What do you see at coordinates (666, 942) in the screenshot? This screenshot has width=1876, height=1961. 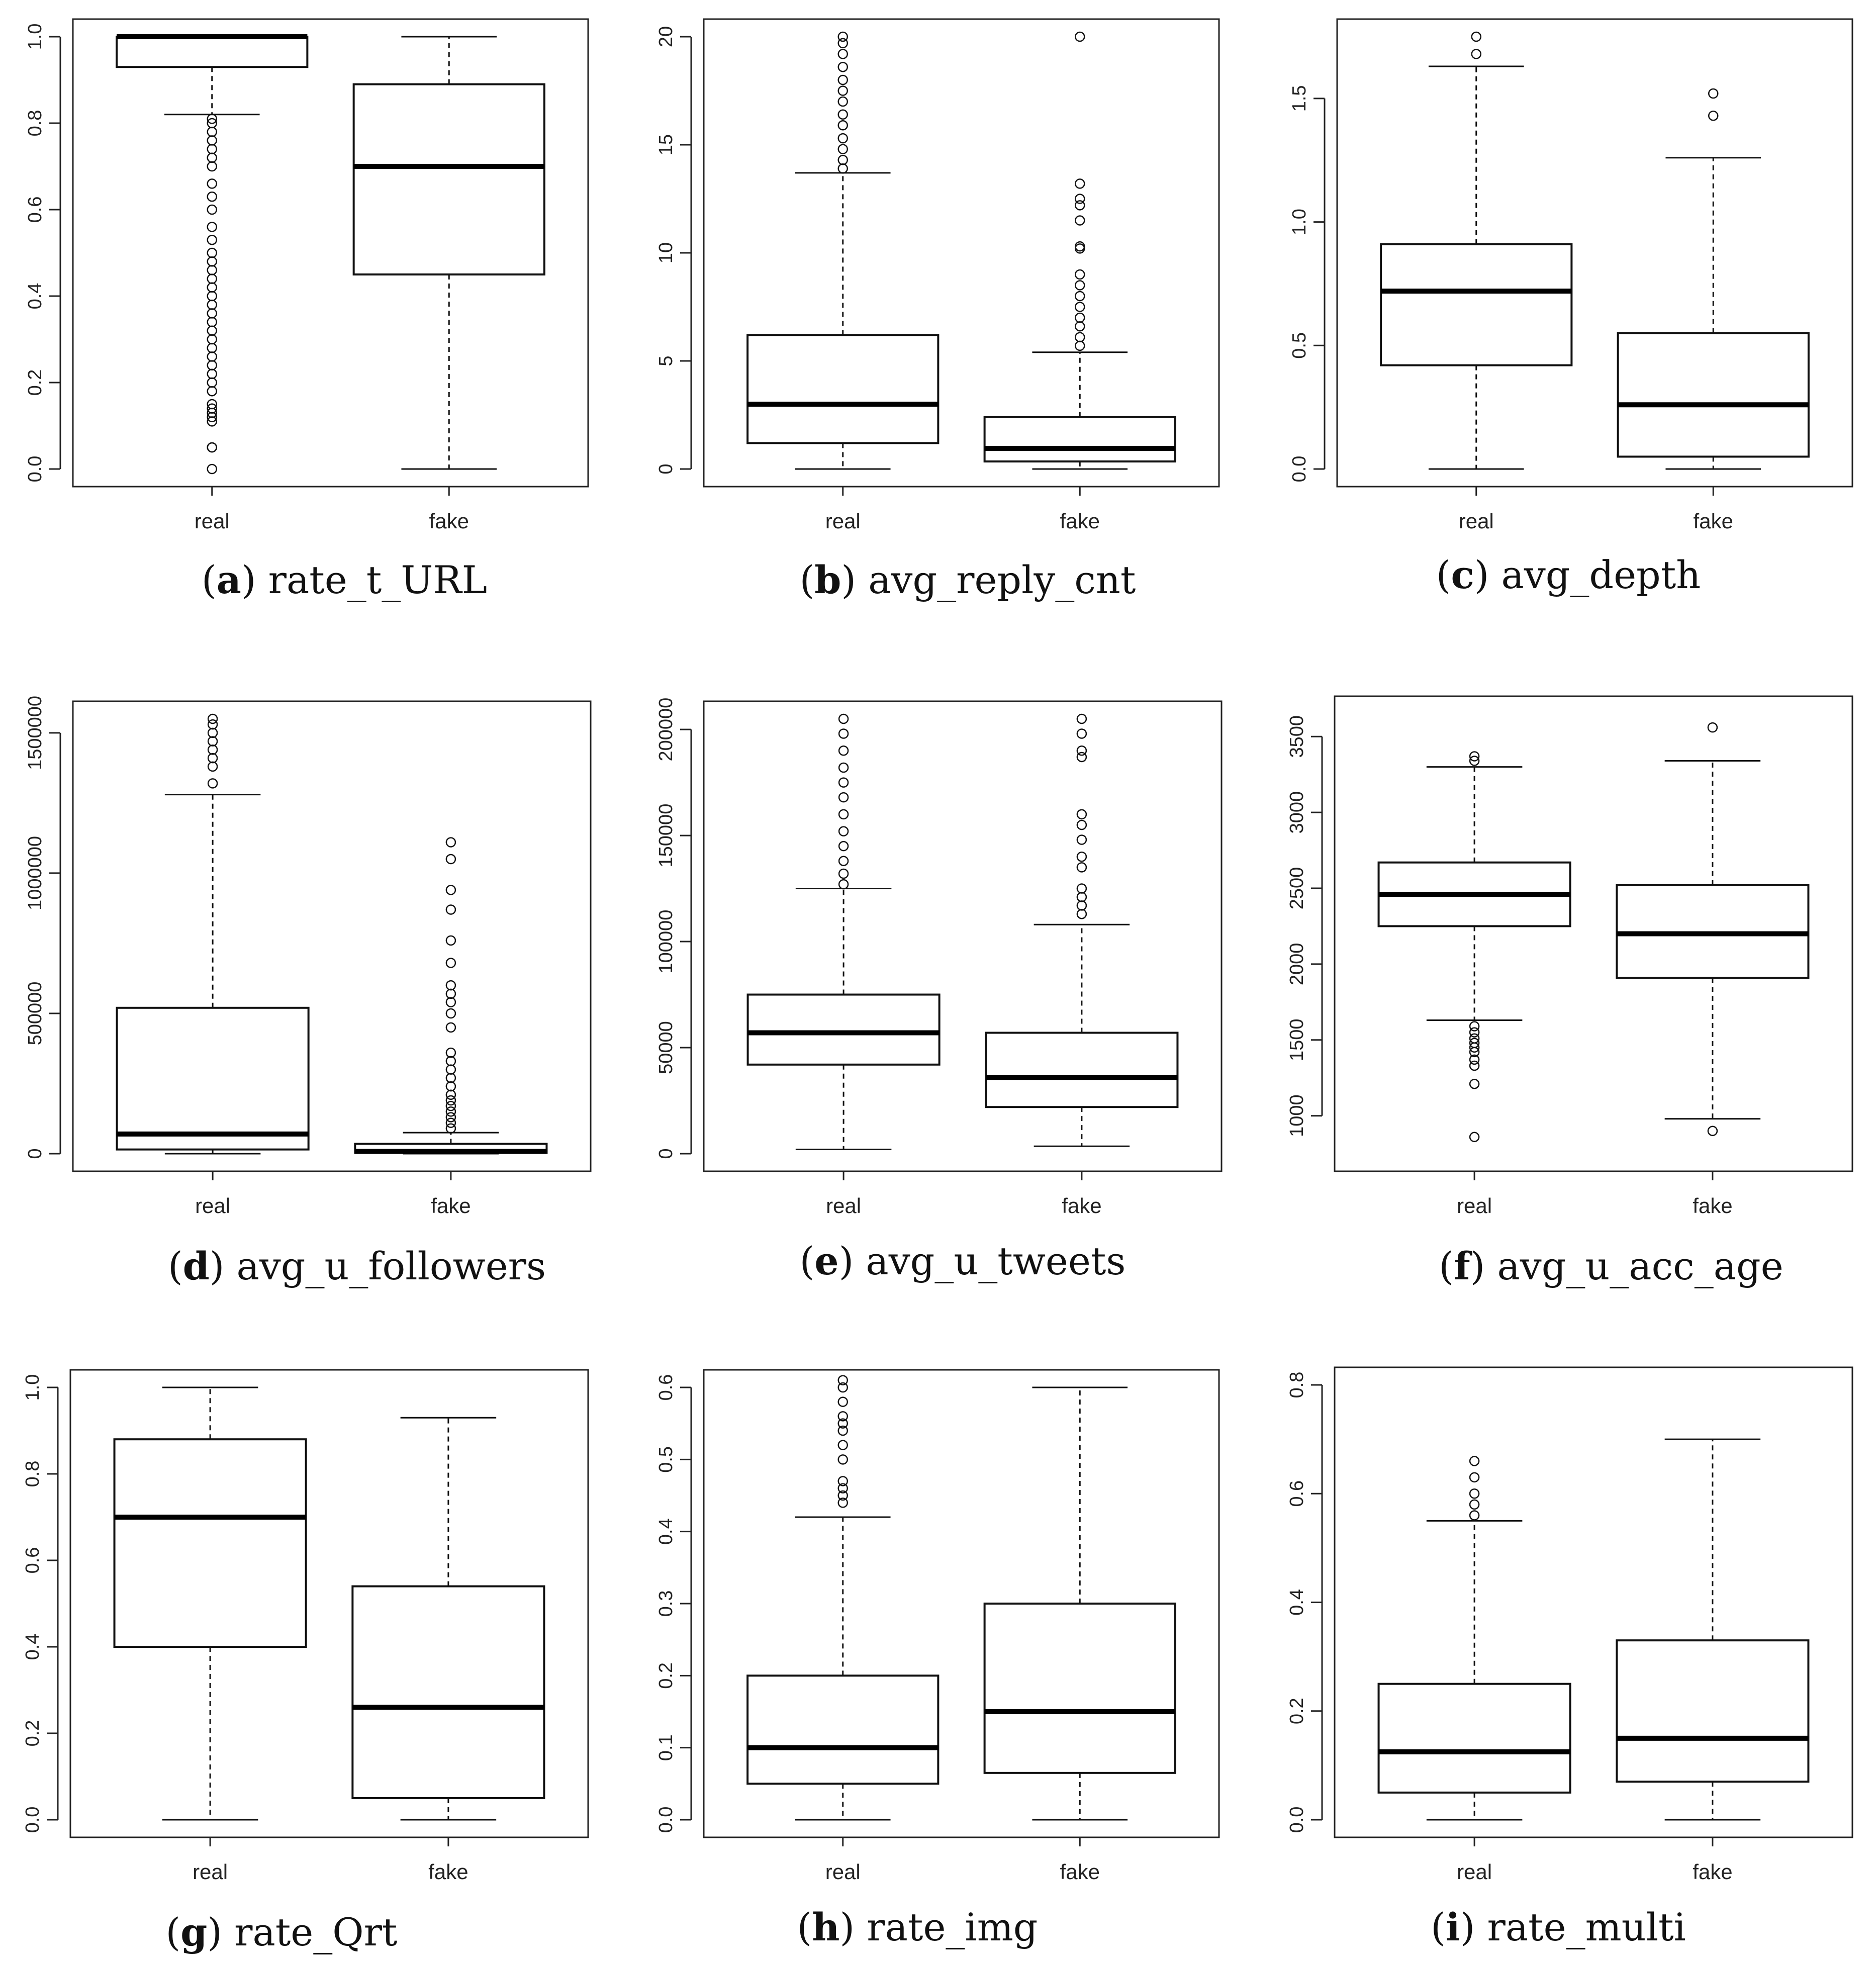 I see `y-tick-label: 100000` at bounding box center [666, 942].